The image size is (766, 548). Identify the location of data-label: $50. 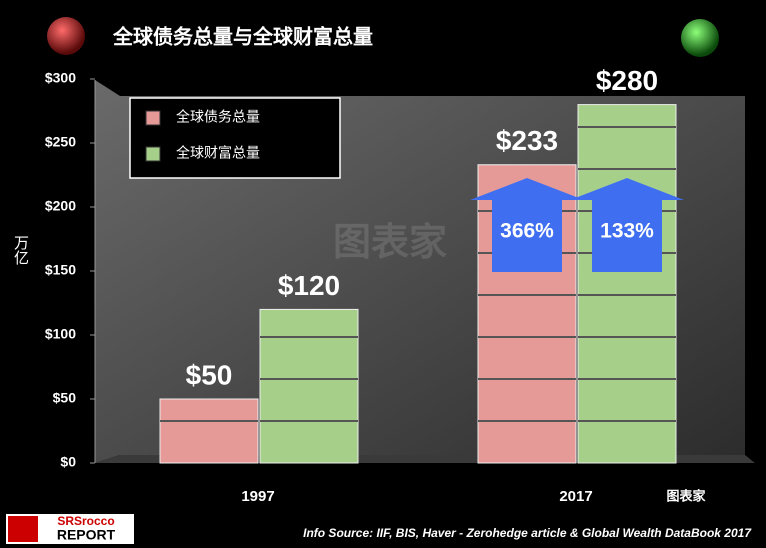
(209, 374).